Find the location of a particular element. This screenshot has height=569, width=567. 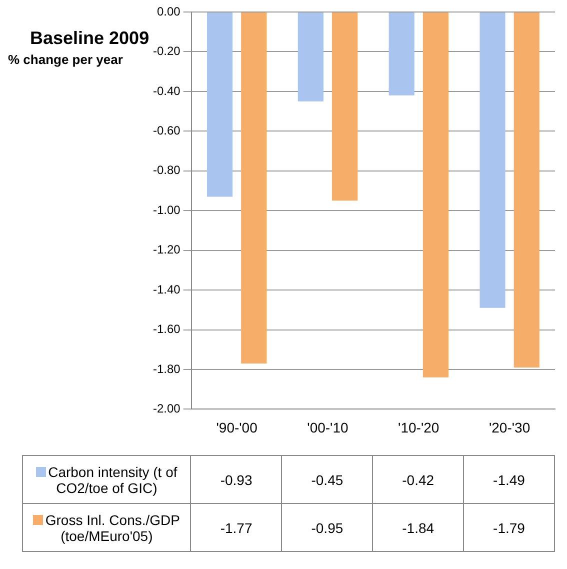

text: Baseline 2009 is located at coordinates (90, 38).